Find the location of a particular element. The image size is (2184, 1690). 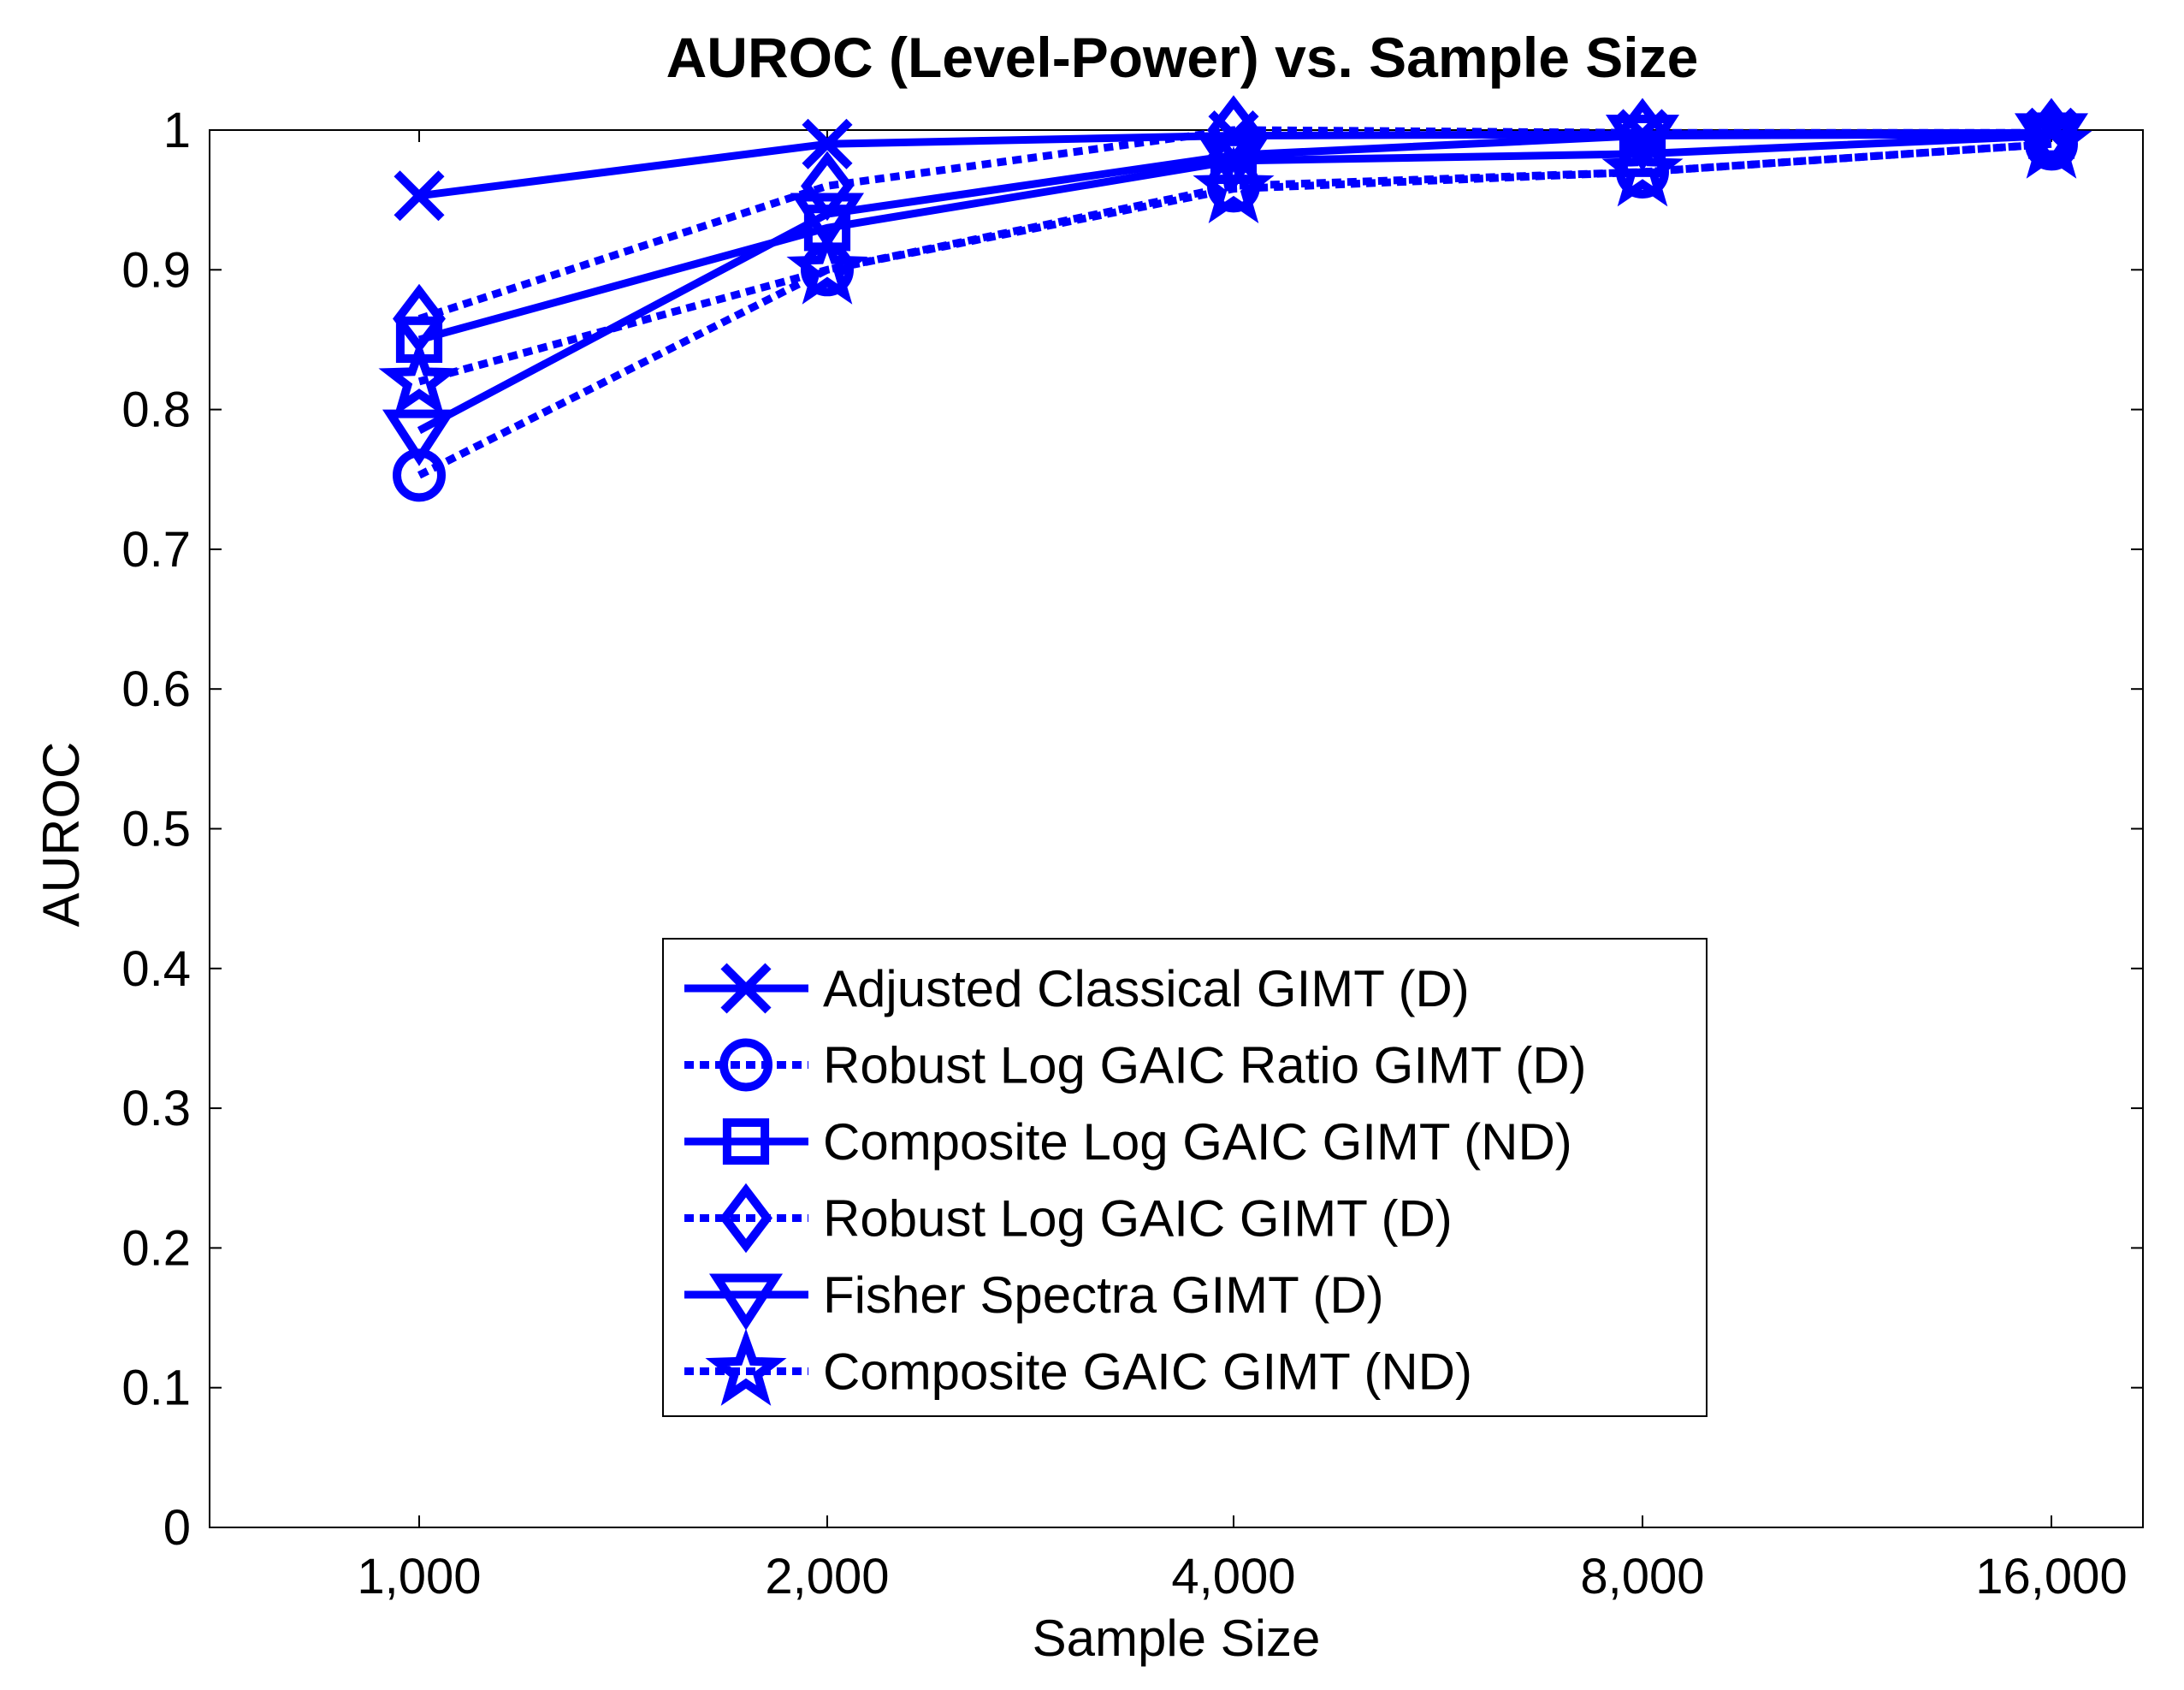

y-tick-label: 0.4 is located at coordinates (156, 969).